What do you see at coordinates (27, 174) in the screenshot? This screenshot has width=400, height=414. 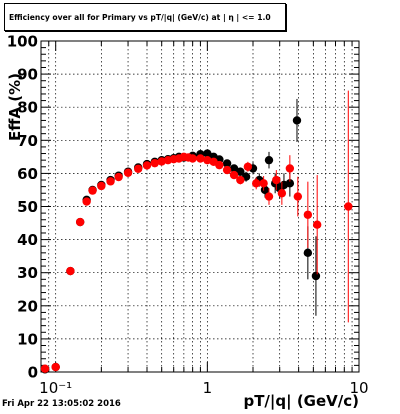 I see `y-tick-label: 60` at bounding box center [27, 174].